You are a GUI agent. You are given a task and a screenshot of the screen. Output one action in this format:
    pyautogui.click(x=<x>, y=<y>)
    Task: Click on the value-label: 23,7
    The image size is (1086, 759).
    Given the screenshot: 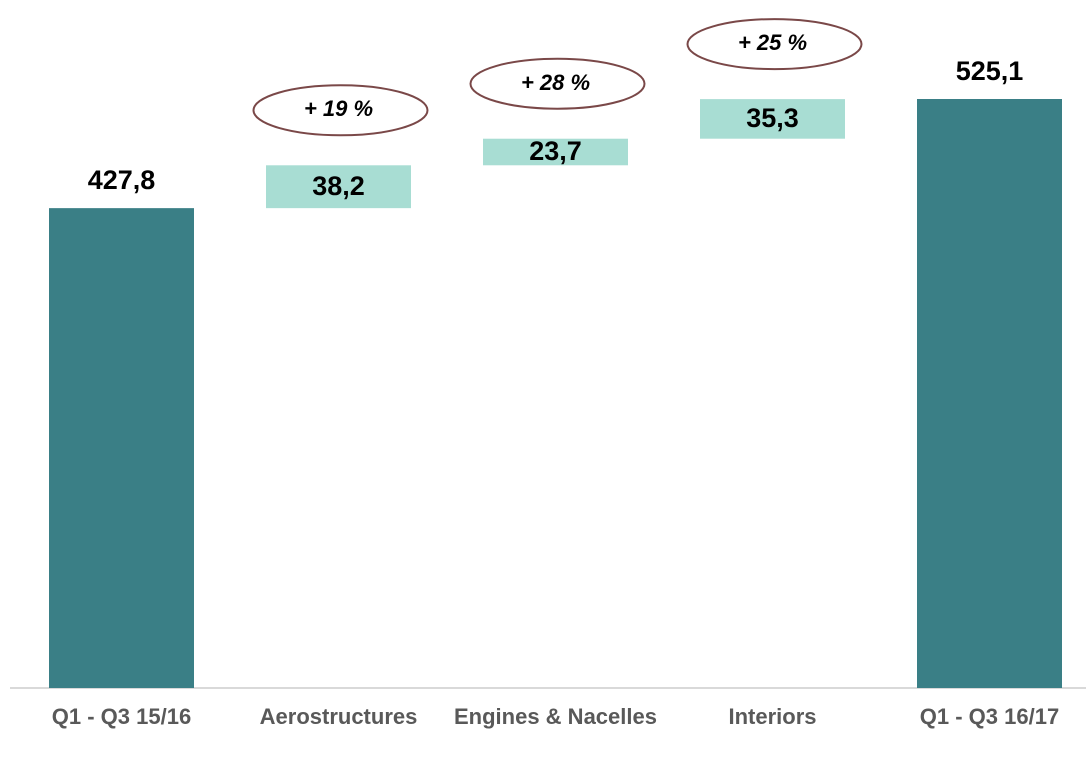 What is the action you would take?
    pyautogui.click(x=555, y=150)
    